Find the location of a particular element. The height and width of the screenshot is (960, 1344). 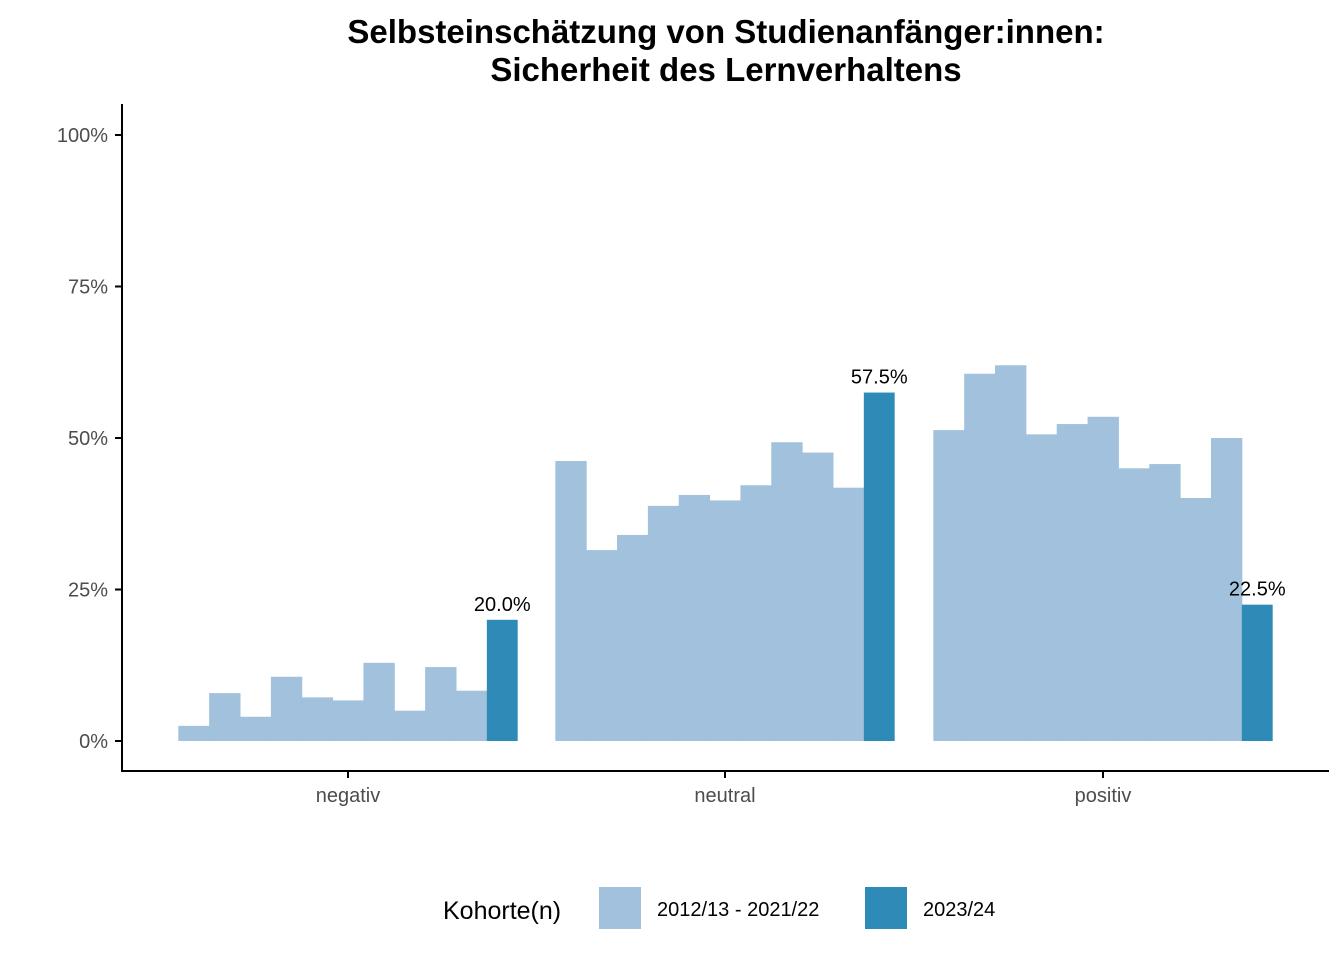

y-tick-label: 50% is located at coordinates (88, 439).